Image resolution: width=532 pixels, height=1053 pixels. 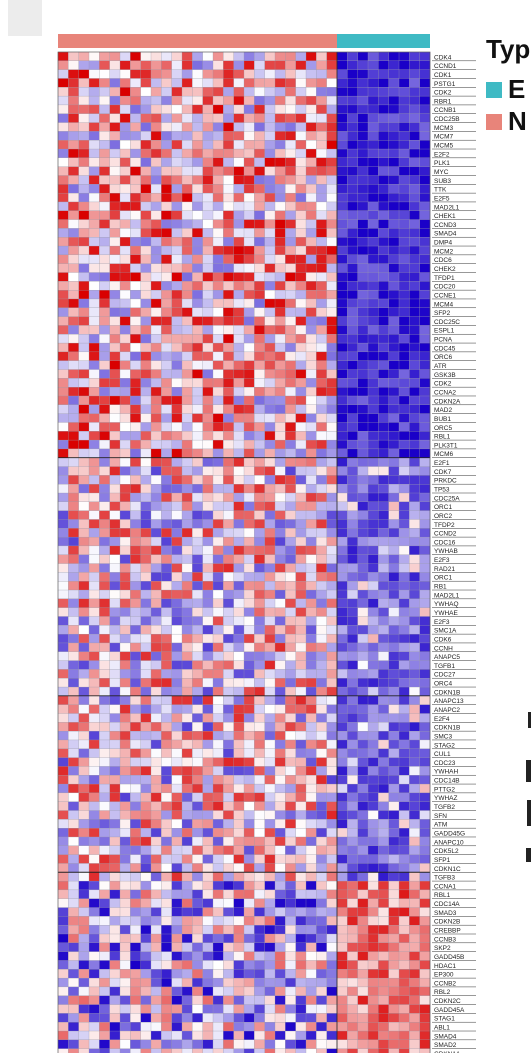 What do you see at coordinates (25, 18) in the screenshot?
I see `corner-thumbnail` at bounding box center [25, 18].